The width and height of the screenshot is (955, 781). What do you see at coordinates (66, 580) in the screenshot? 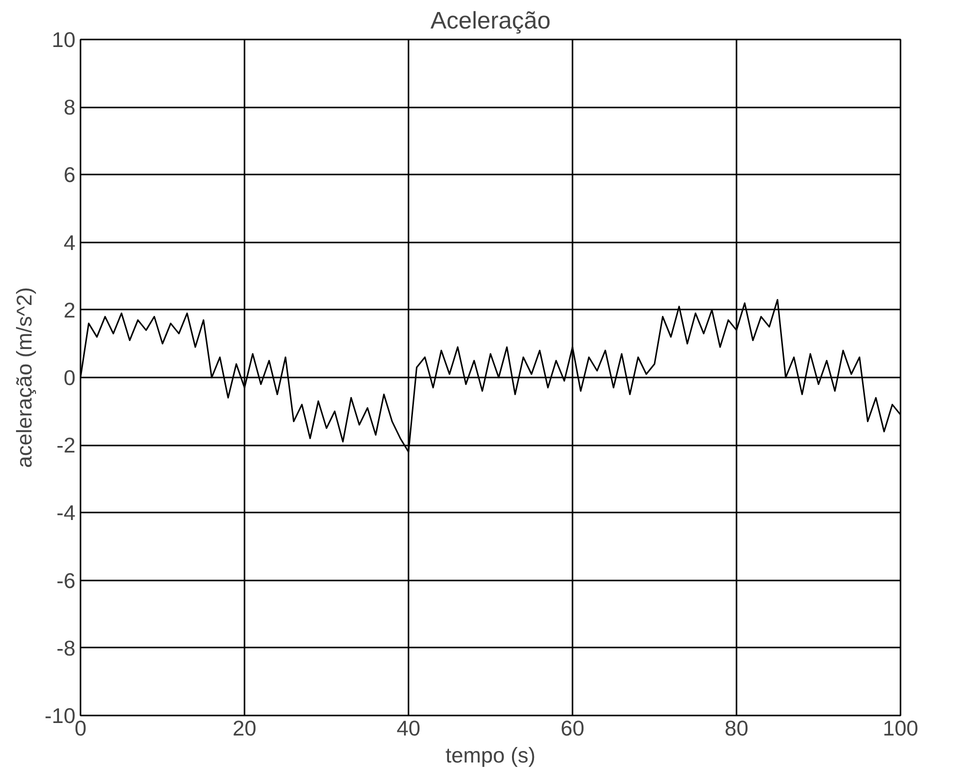
I see `y-tick-label: -6` at bounding box center [66, 580].